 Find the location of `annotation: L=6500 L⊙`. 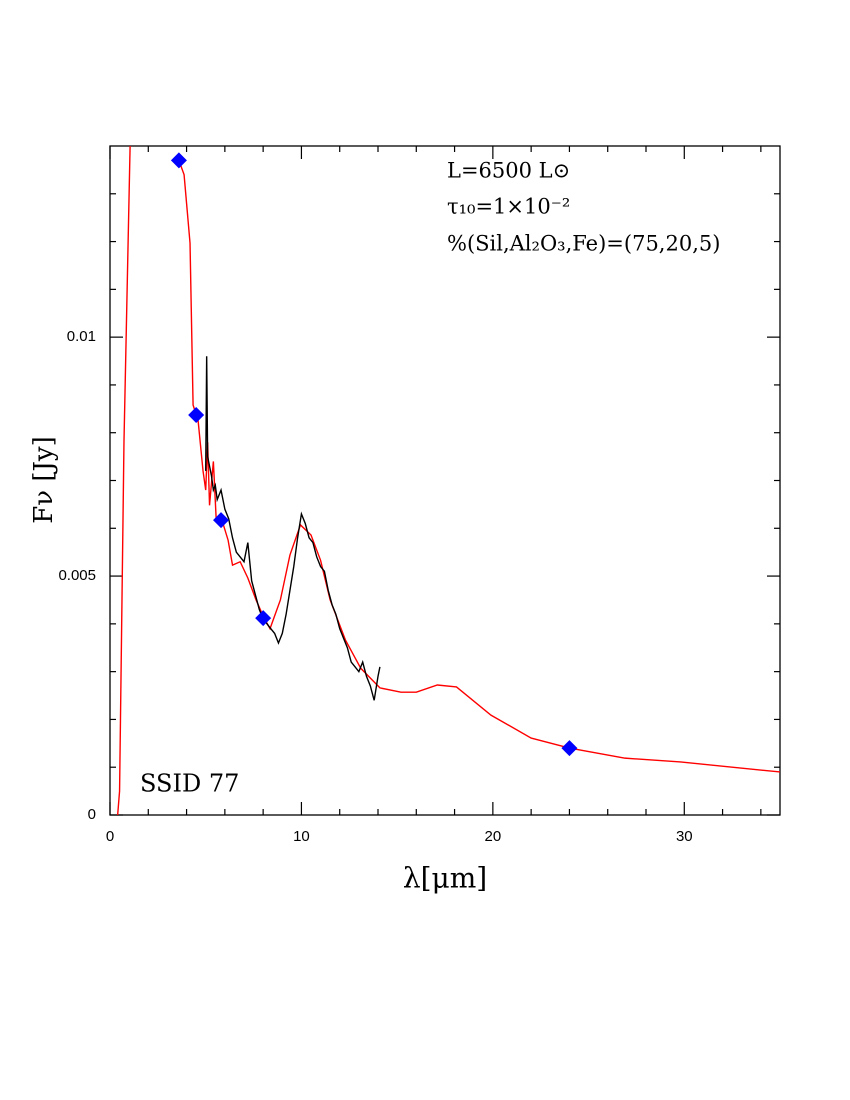

annotation: L=6500 L⊙ is located at coordinates (508, 171).